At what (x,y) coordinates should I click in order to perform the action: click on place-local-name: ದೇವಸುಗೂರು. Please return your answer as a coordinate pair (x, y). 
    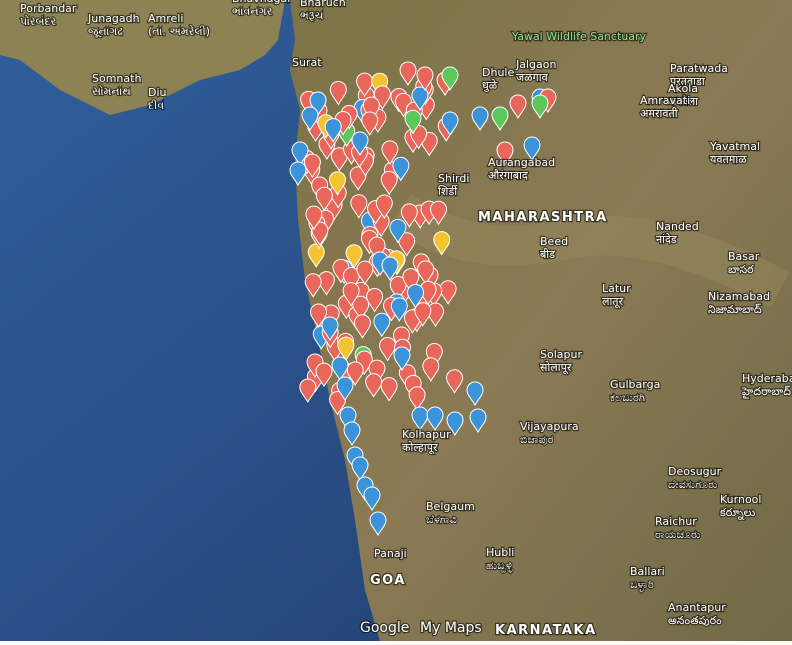
    Looking at the image, I should click on (693, 484).